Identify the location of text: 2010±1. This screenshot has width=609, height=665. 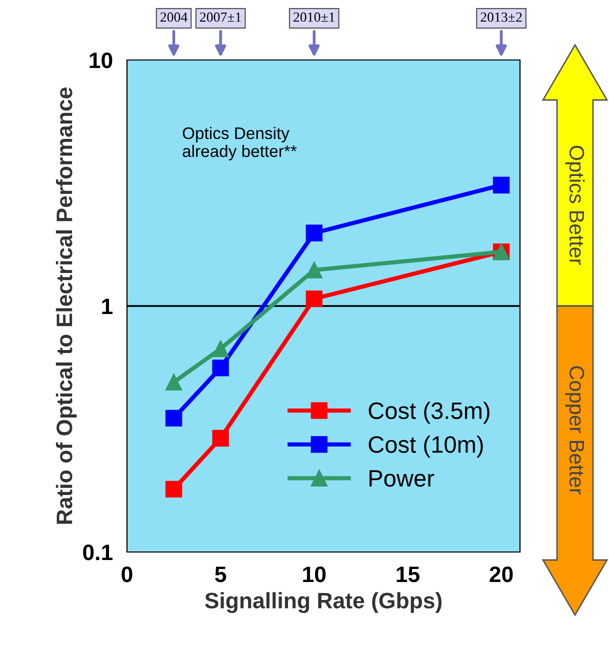
(314, 17).